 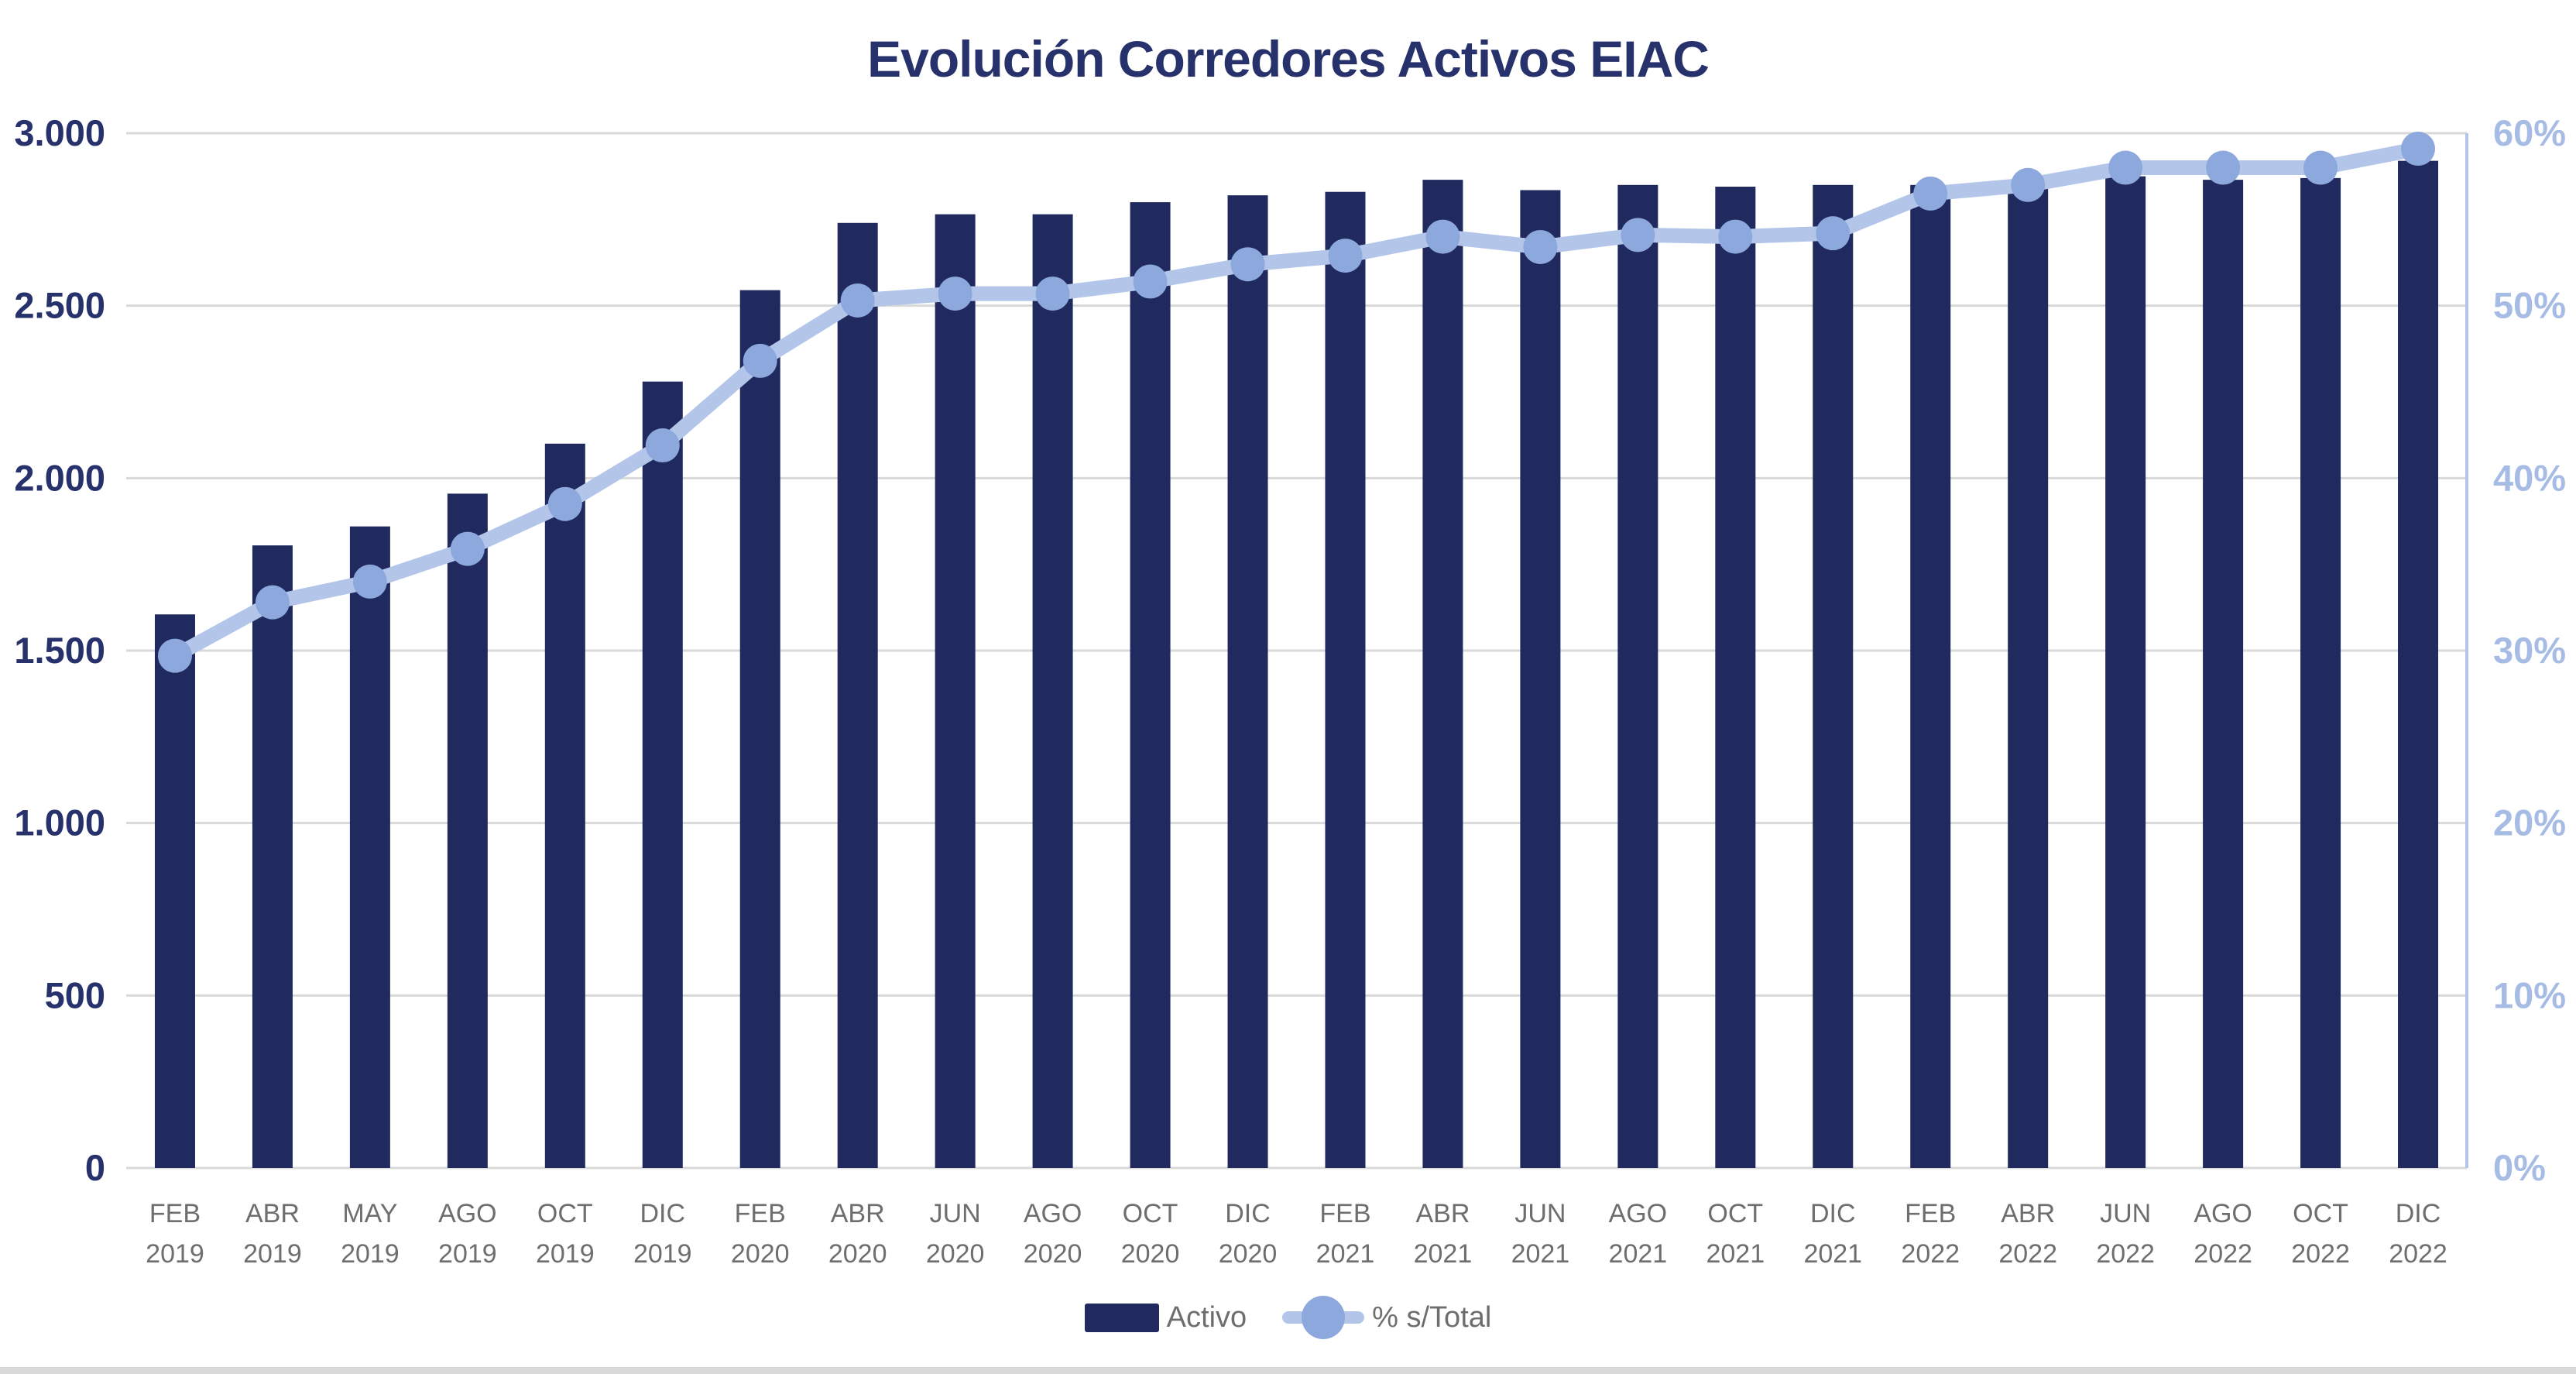 I want to click on left-axis-tick: 500, so click(x=75, y=995).